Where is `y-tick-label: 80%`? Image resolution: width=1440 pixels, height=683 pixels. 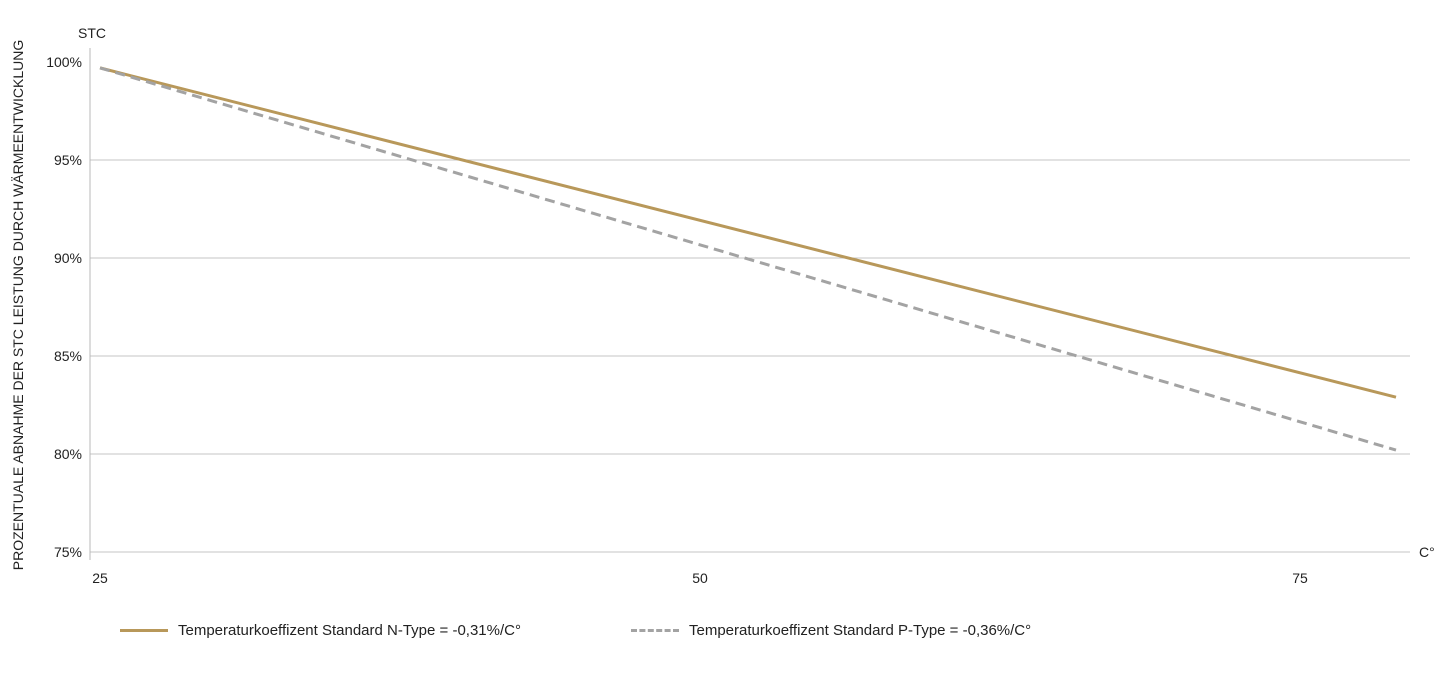 y-tick-label: 80% is located at coordinates (68, 454).